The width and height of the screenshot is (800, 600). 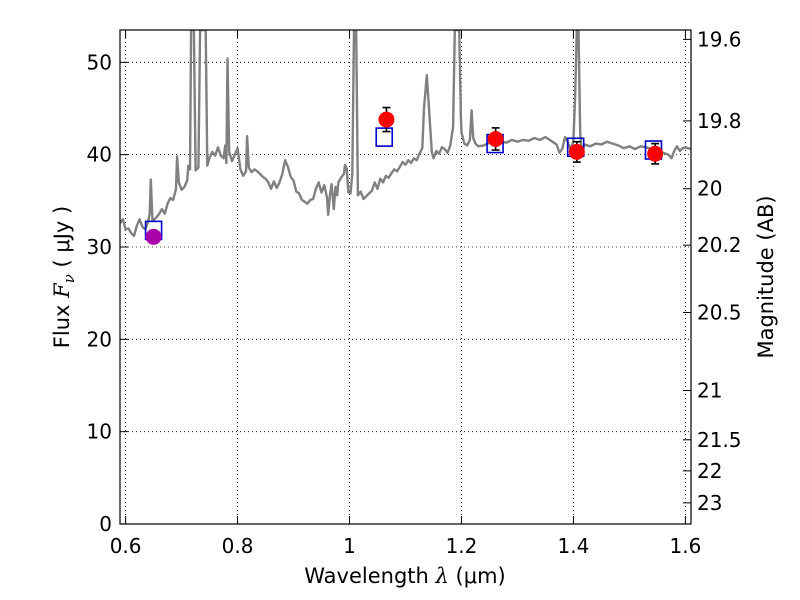 What do you see at coordinates (462, 546) in the screenshot?
I see `x-tick-label: 1.2` at bounding box center [462, 546].